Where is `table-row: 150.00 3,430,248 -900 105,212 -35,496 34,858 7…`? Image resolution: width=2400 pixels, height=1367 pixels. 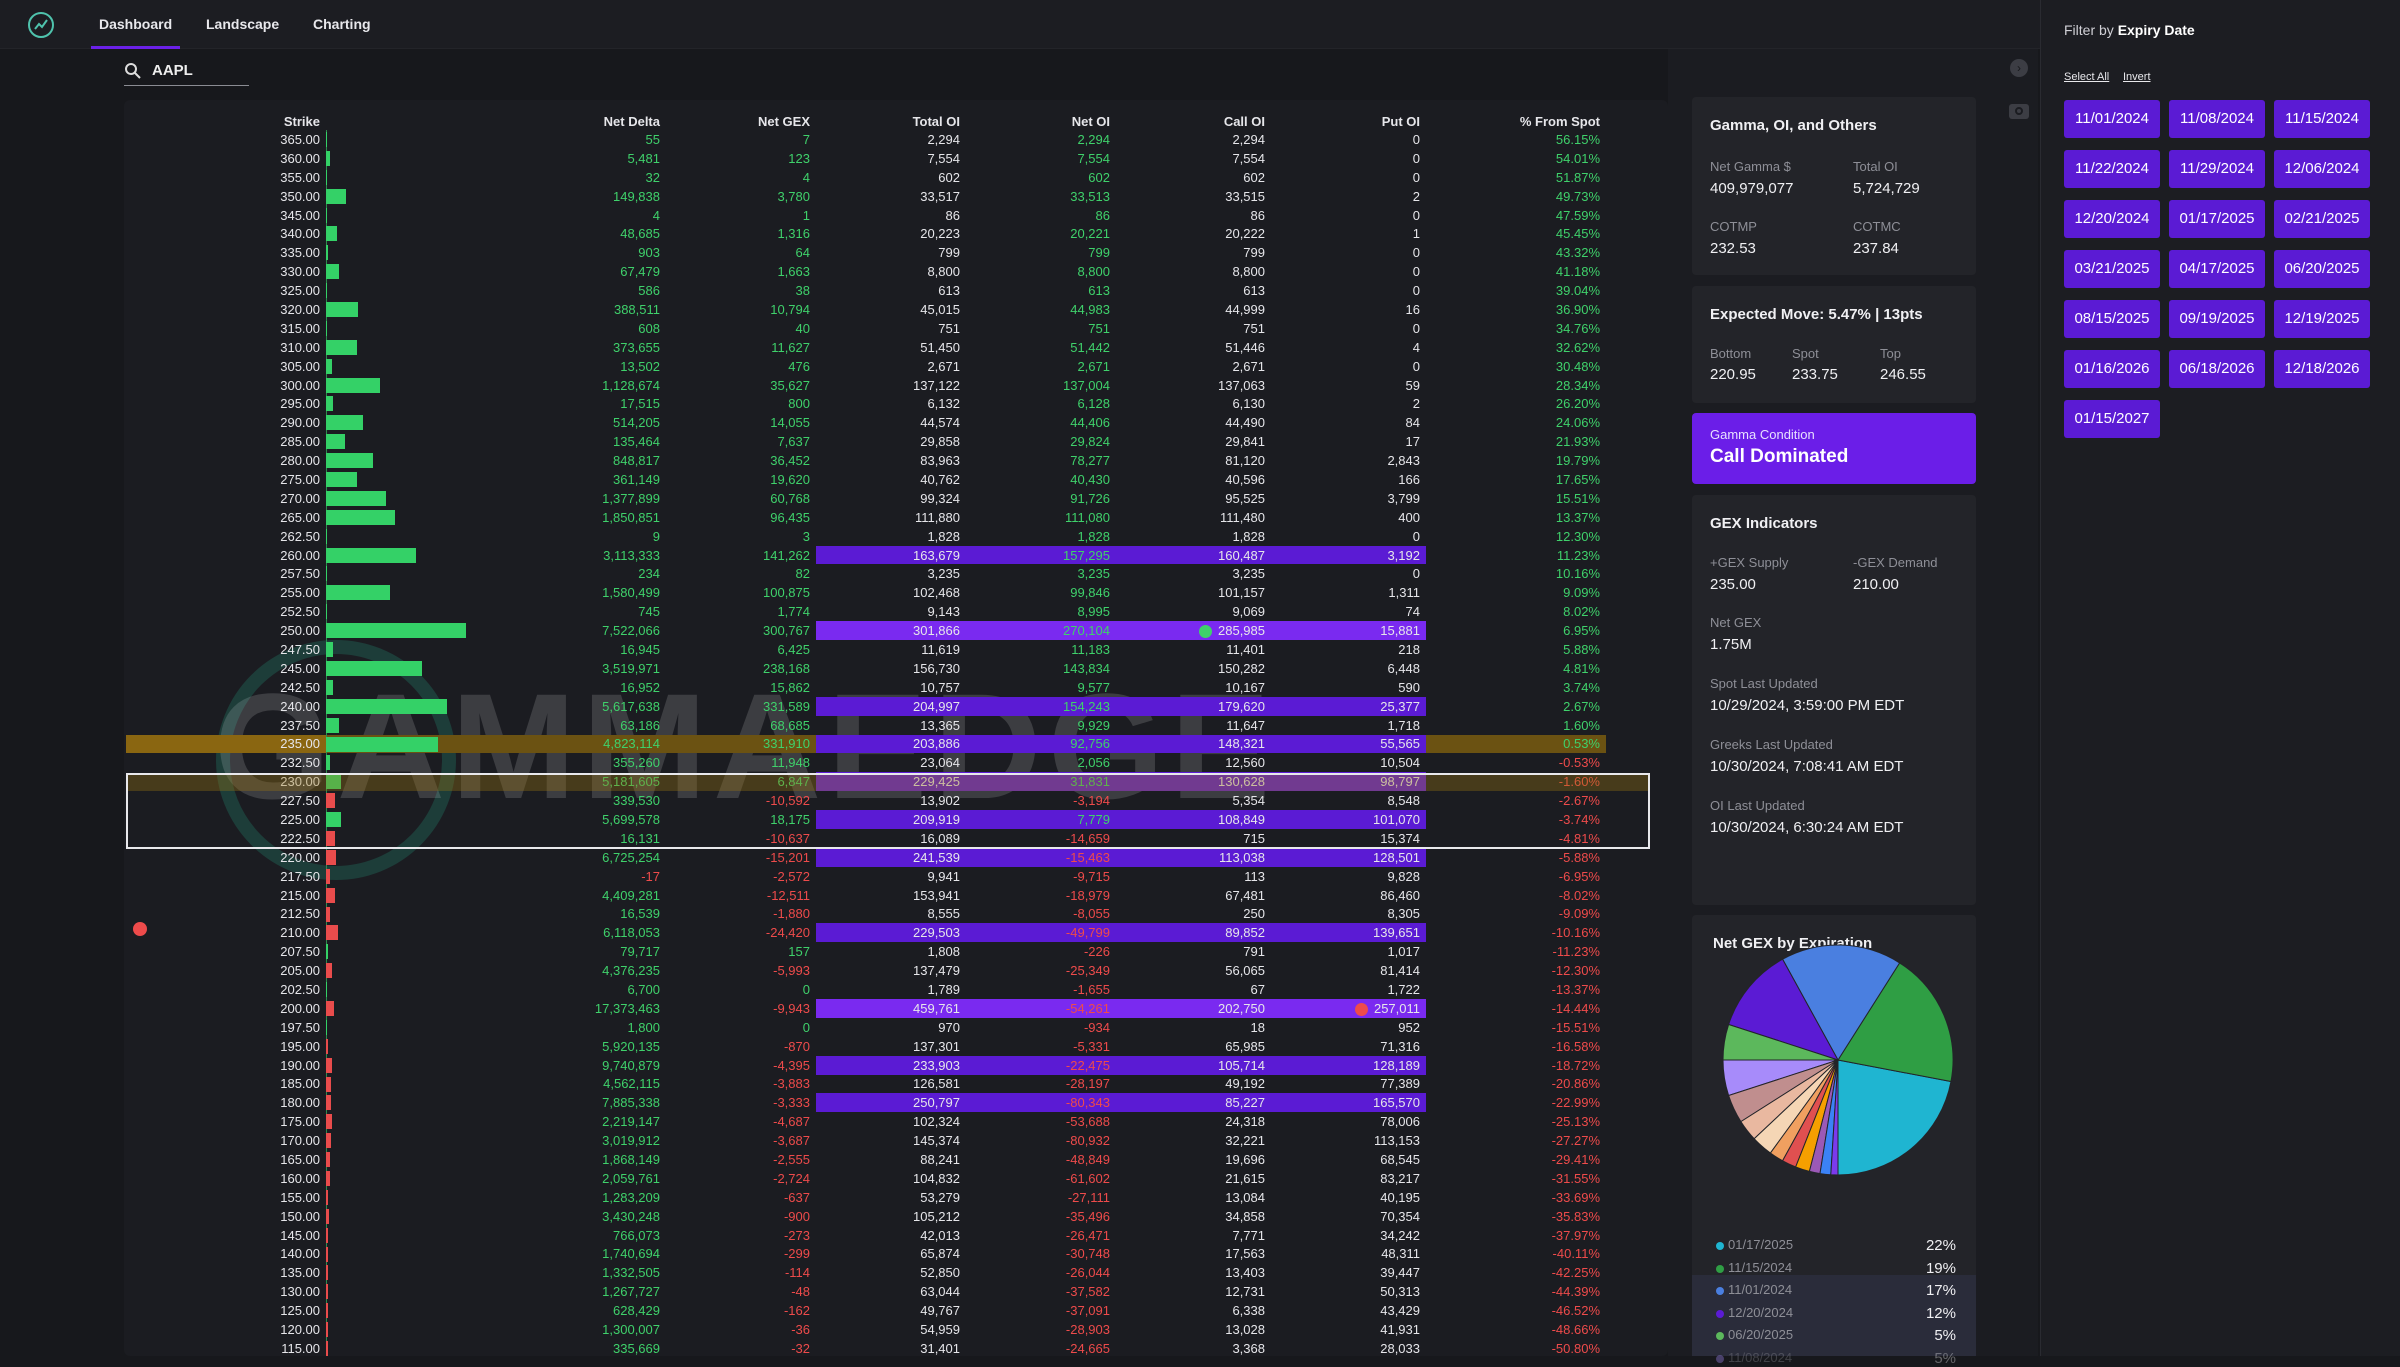
table-row: 150.00 3,430,248 -900 105,212 -35,496 34,858 7… is located at coordinates (866, 1216).